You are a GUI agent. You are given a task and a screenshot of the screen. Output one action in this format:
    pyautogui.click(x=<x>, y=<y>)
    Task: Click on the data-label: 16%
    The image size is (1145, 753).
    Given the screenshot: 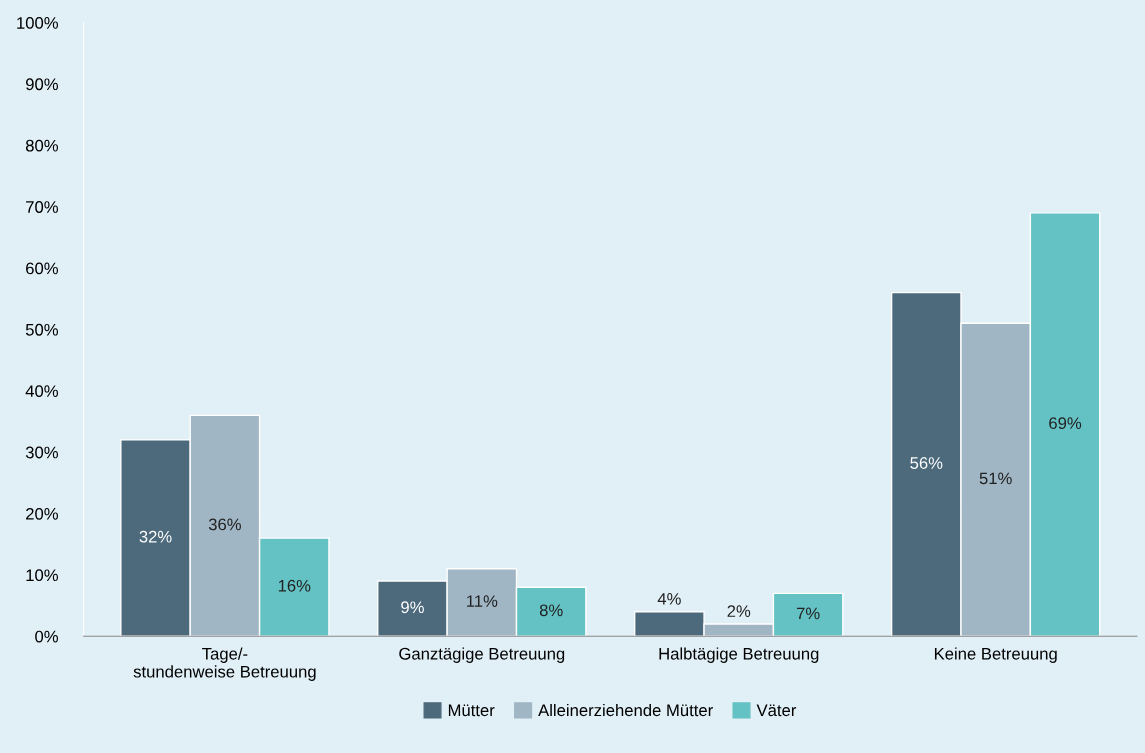 What is the action you would take?
    pyautogui.click(x=294, y=585)
    